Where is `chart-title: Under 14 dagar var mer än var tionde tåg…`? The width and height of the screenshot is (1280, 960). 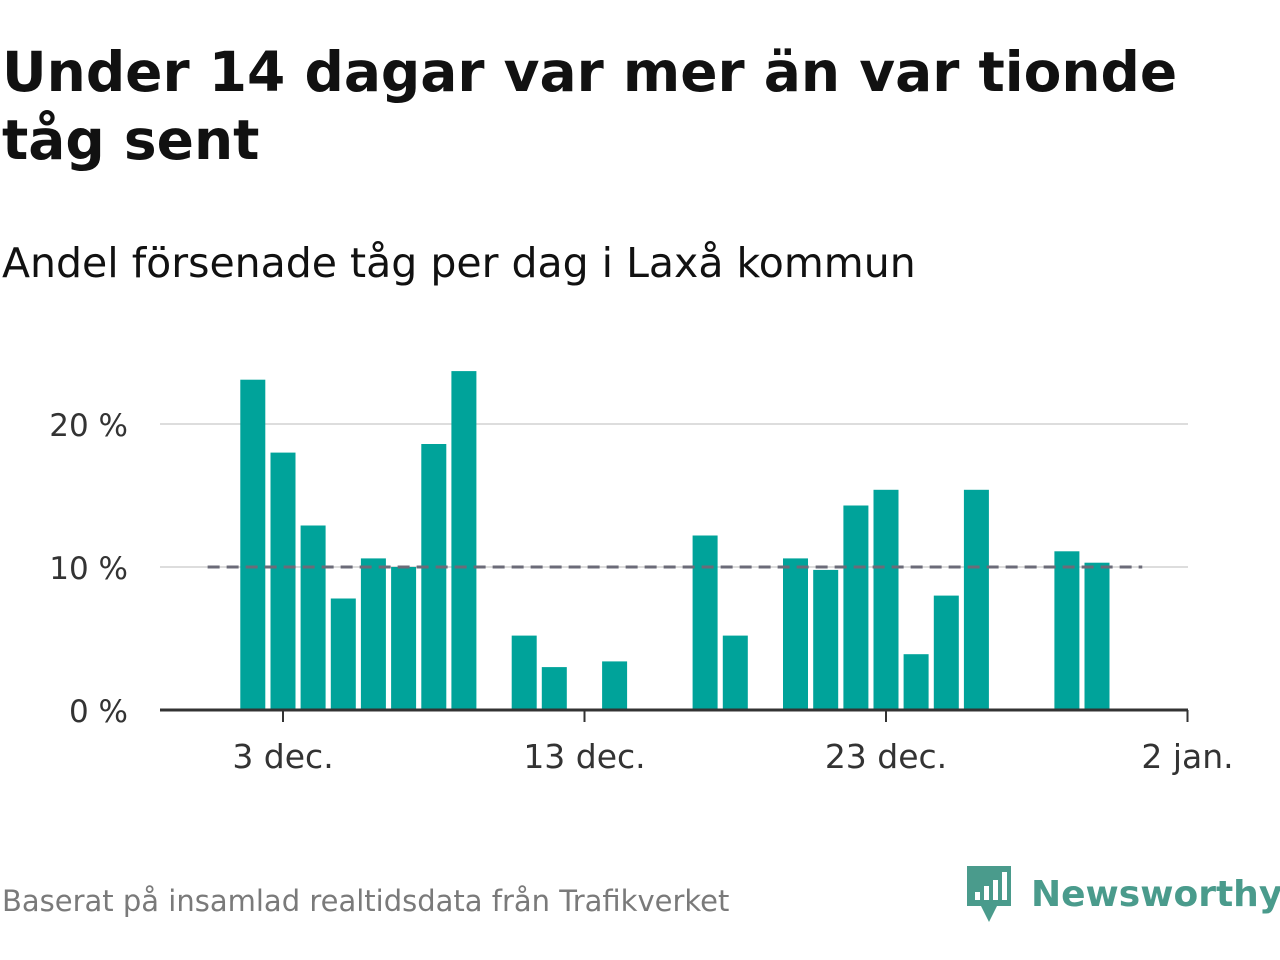
chart-title: Under 14 dagar var mer än var tionde tåg… is located at coordinates (590, 106).